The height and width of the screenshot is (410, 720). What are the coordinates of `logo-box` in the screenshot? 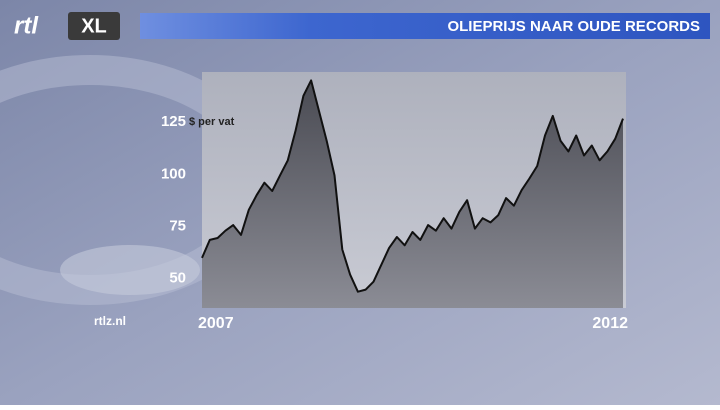 It's located at (94, 26).